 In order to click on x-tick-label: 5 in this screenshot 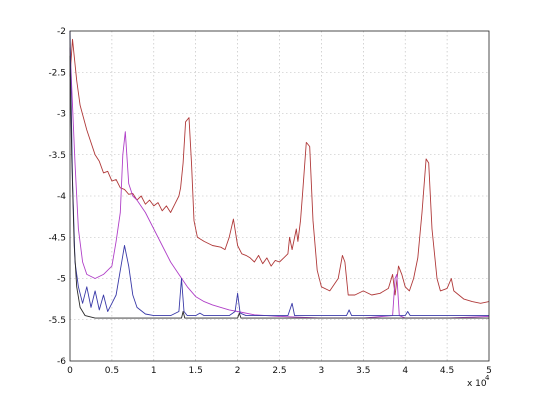, I will do `click(489, 371)`.